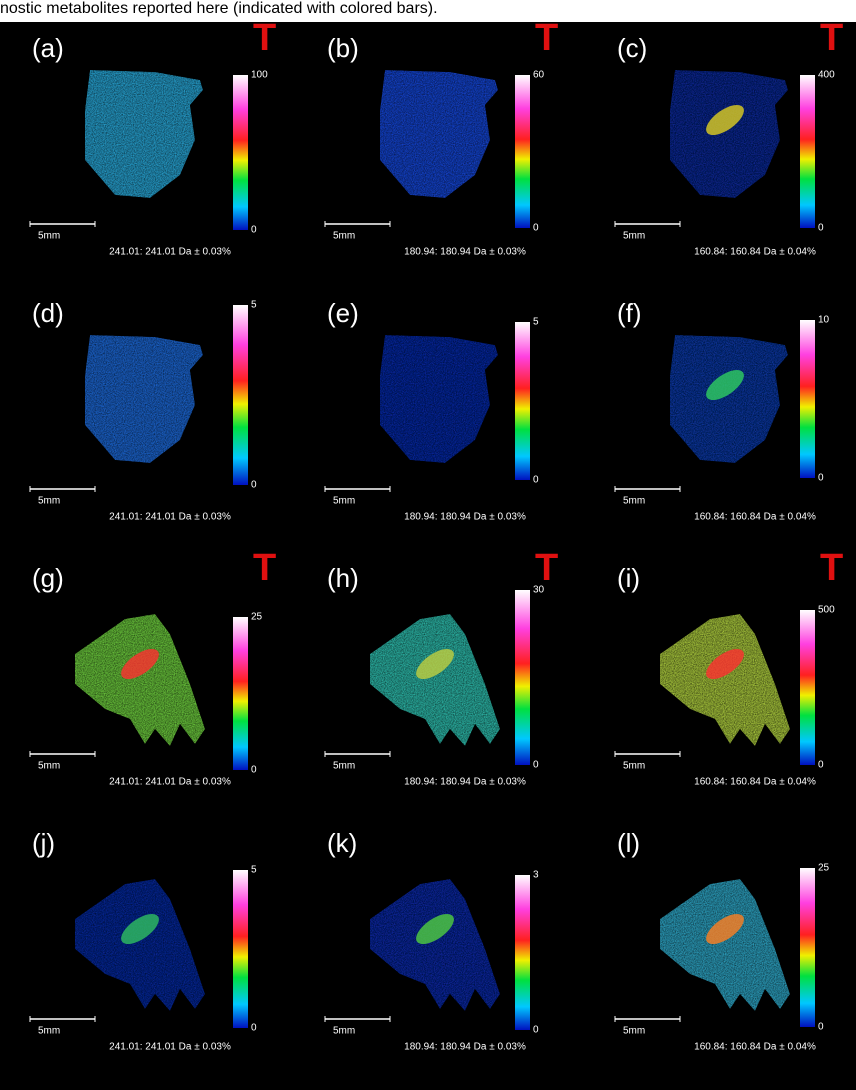  I want to click on caption-strip, so click(428, 11).